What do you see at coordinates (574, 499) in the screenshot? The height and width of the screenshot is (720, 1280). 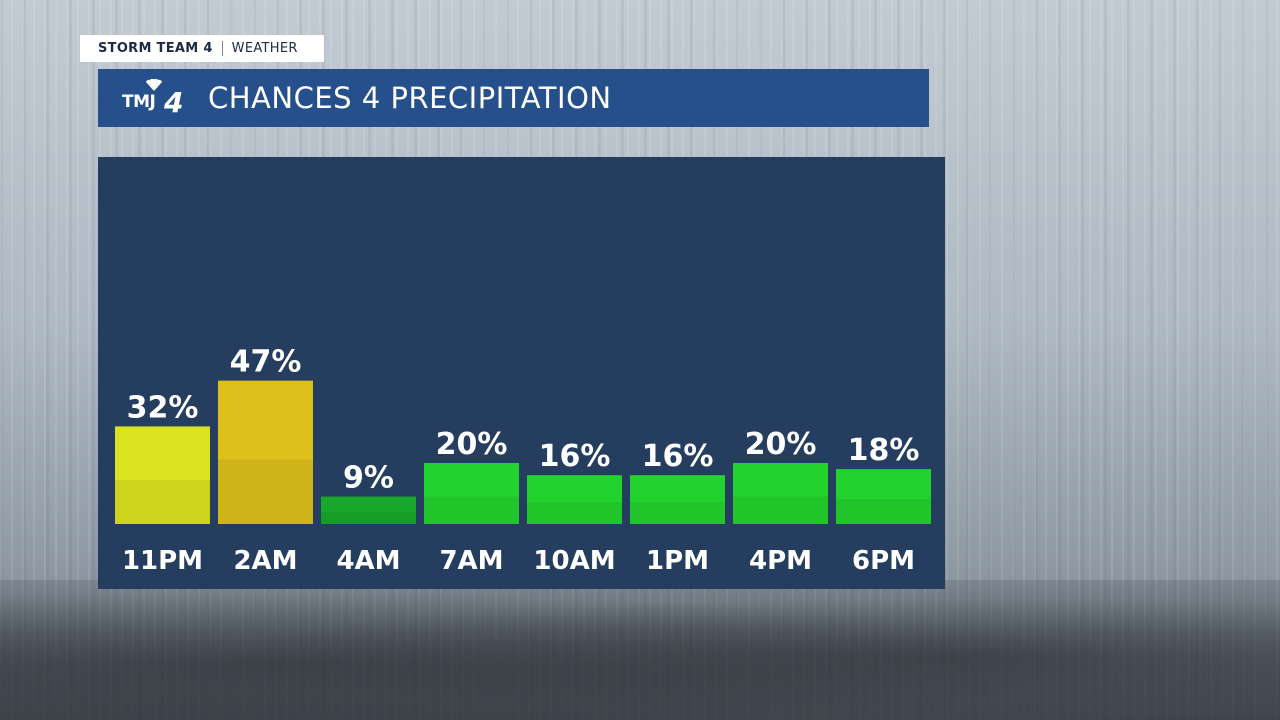 I see `bar-10am` at bounding box center [574, 499].